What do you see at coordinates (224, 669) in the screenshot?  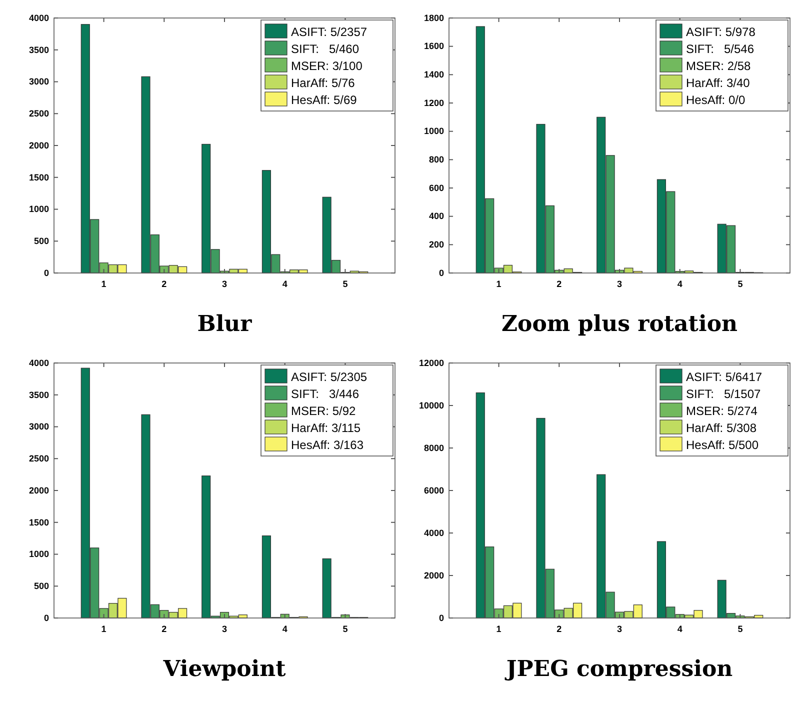 I see `text: Viewpoint` at bounding box center [224, 669].